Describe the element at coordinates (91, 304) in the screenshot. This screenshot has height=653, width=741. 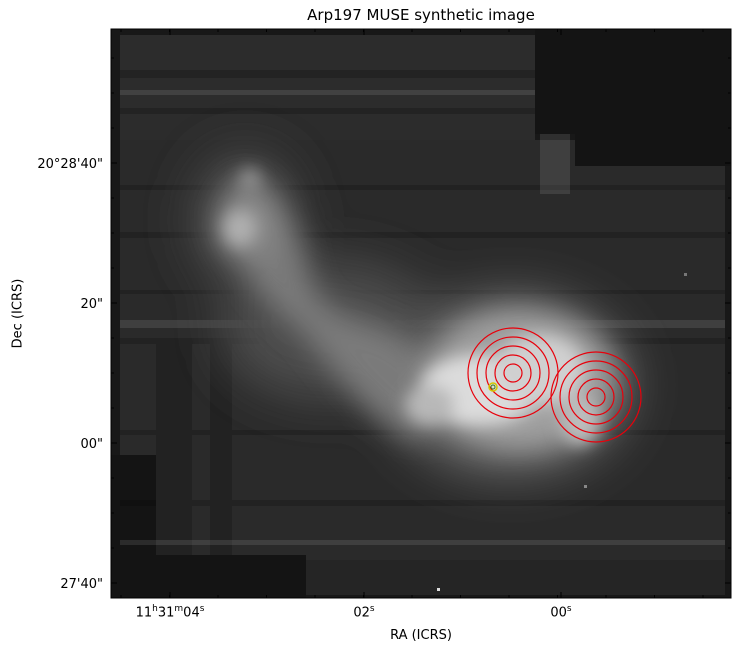
I see `y-tick-label: 20"` at that location.